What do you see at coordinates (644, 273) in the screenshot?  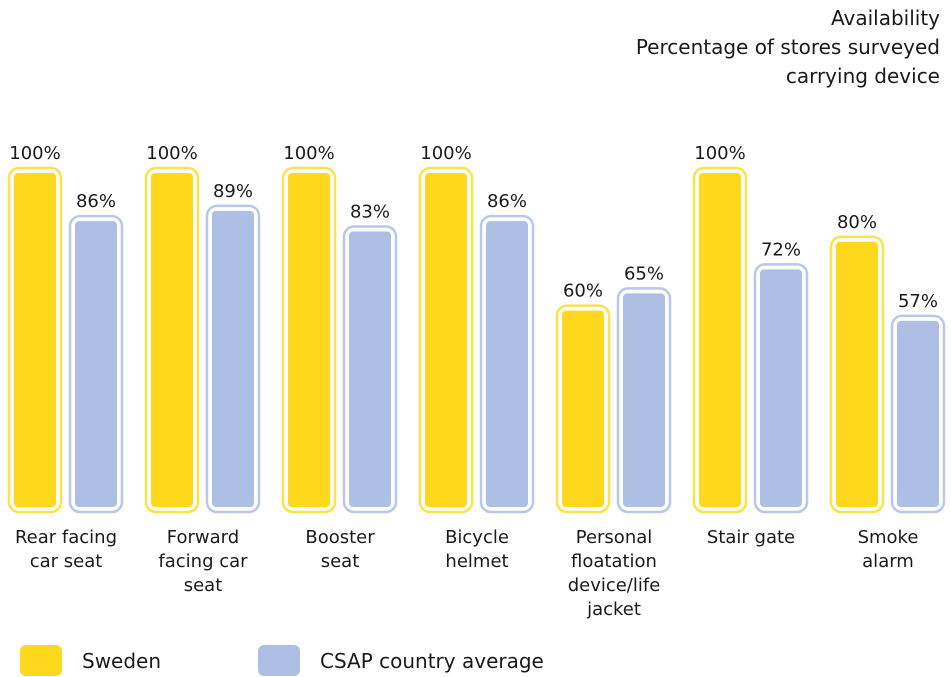 I see `value-label: 65%` at bounding box center [644, 273].